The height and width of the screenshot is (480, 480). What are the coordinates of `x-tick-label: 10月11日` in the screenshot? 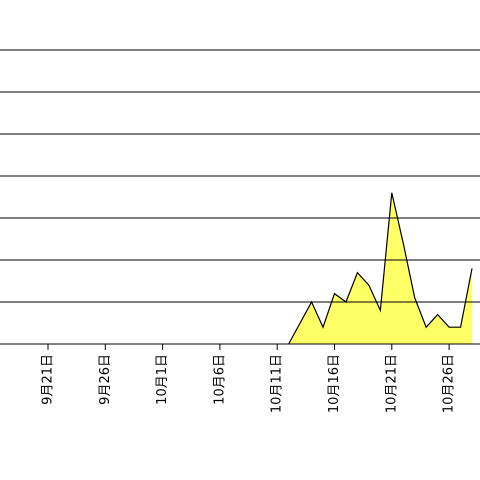 It's located at (277, 383).